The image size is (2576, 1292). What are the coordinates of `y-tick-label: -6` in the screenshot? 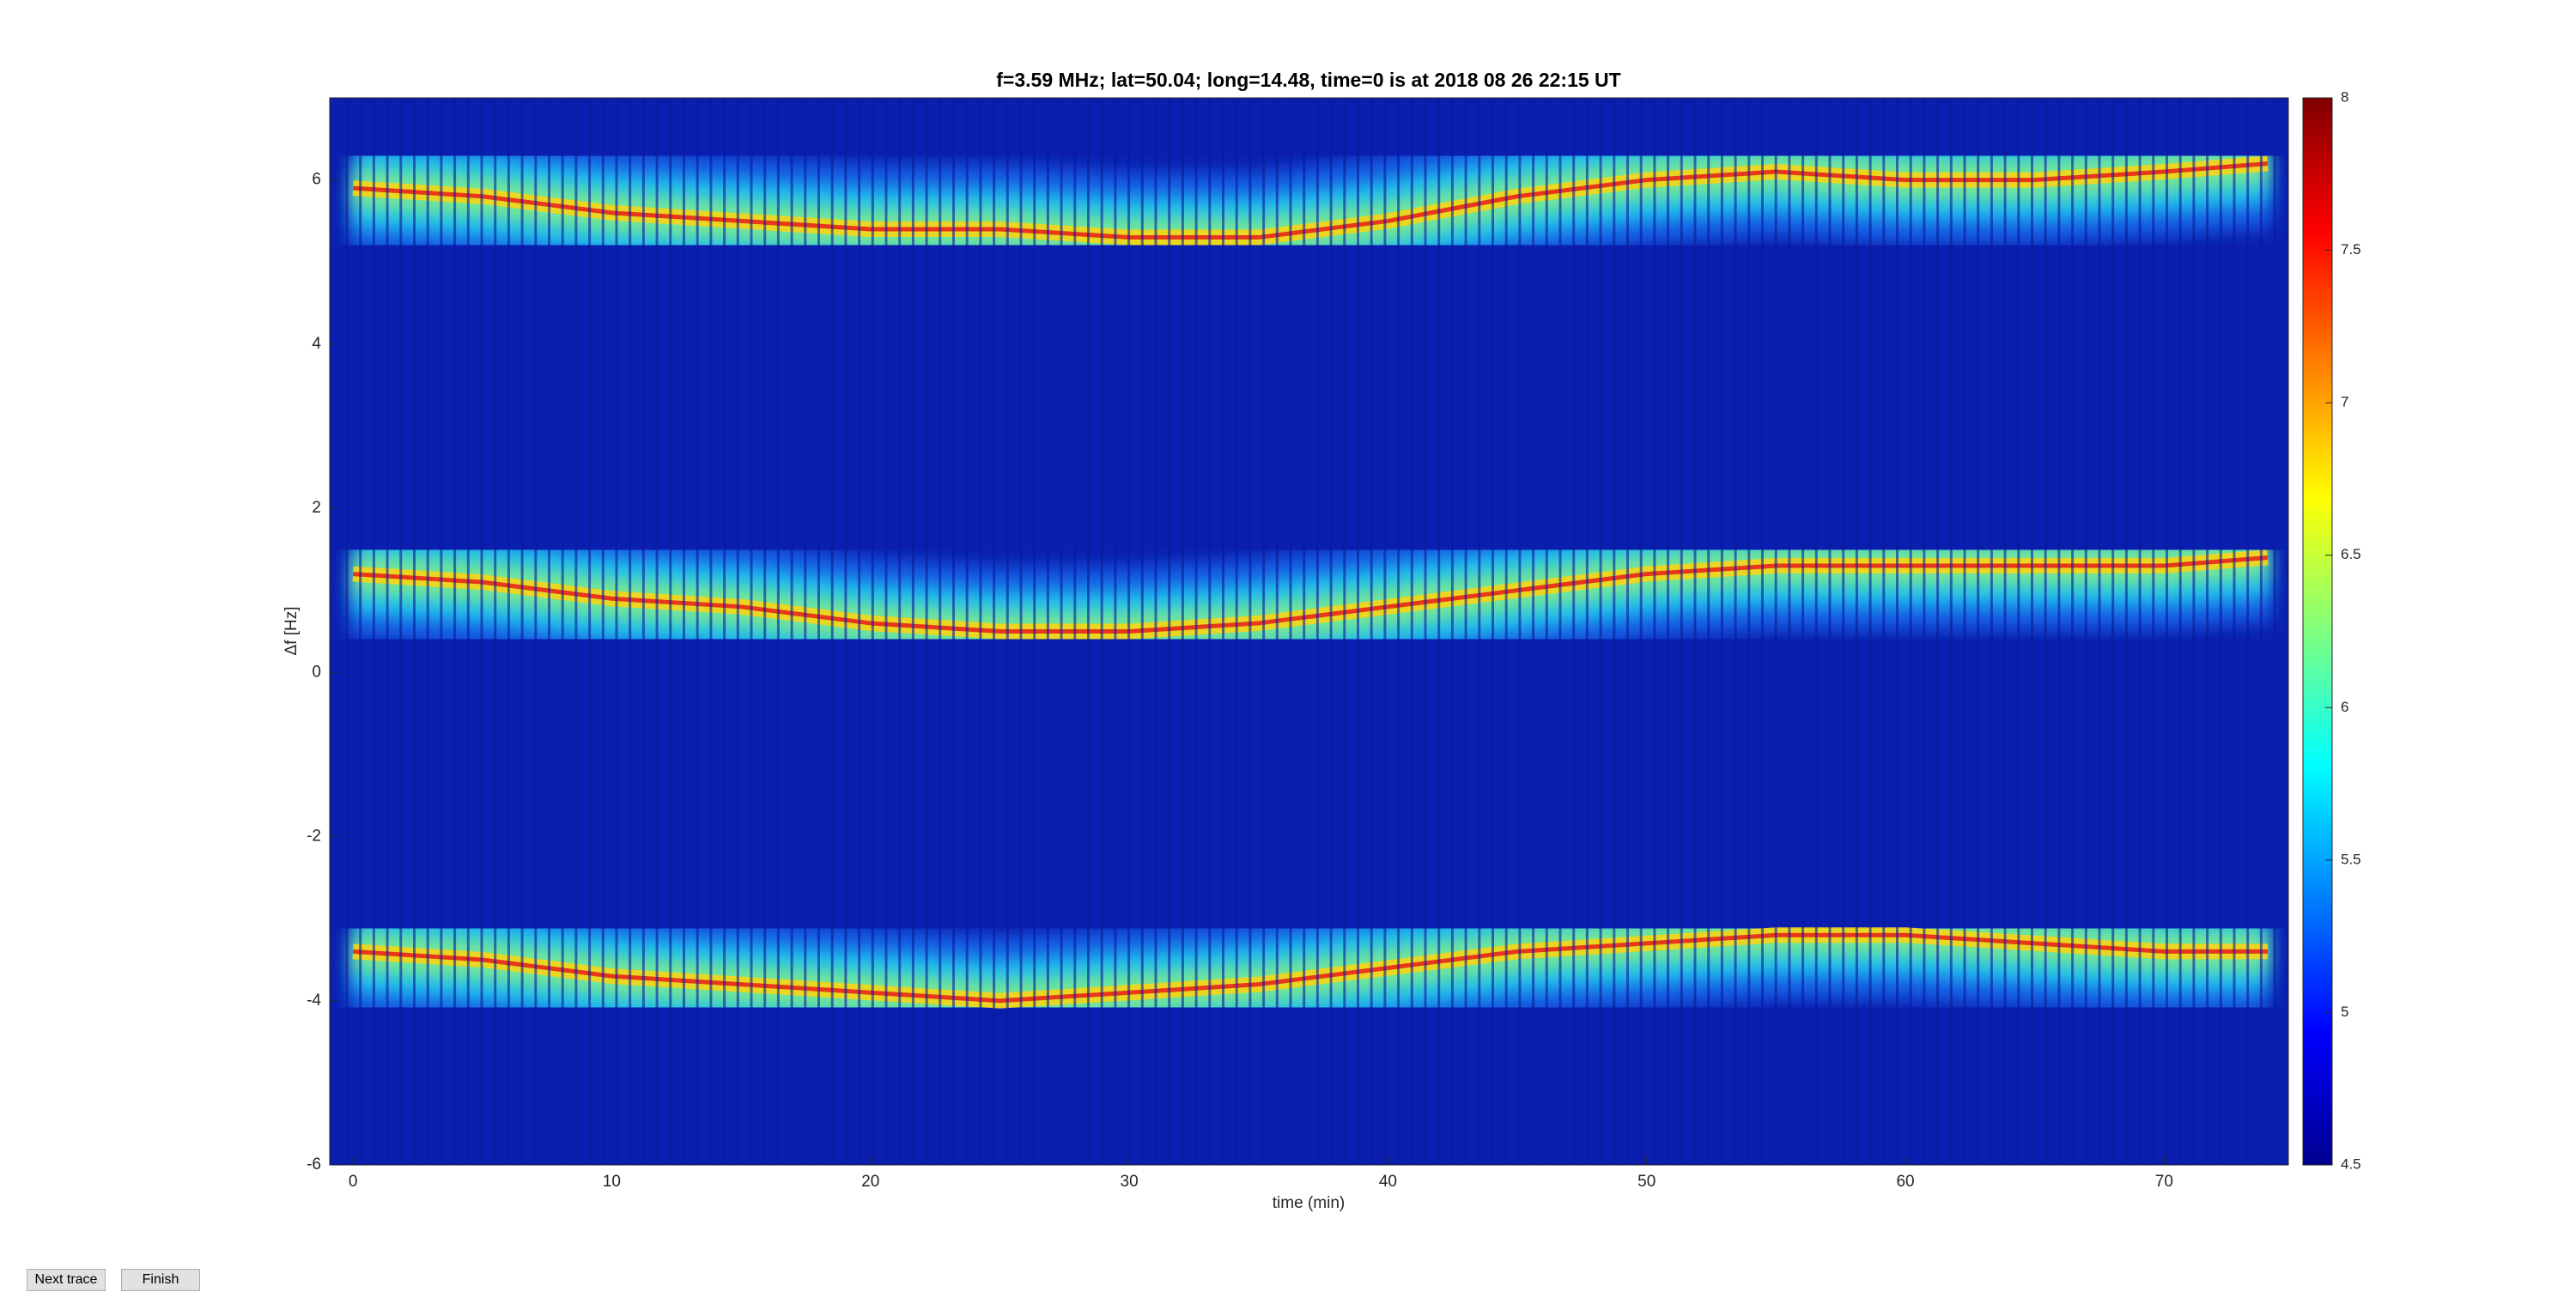 It's located at (314, 1165).